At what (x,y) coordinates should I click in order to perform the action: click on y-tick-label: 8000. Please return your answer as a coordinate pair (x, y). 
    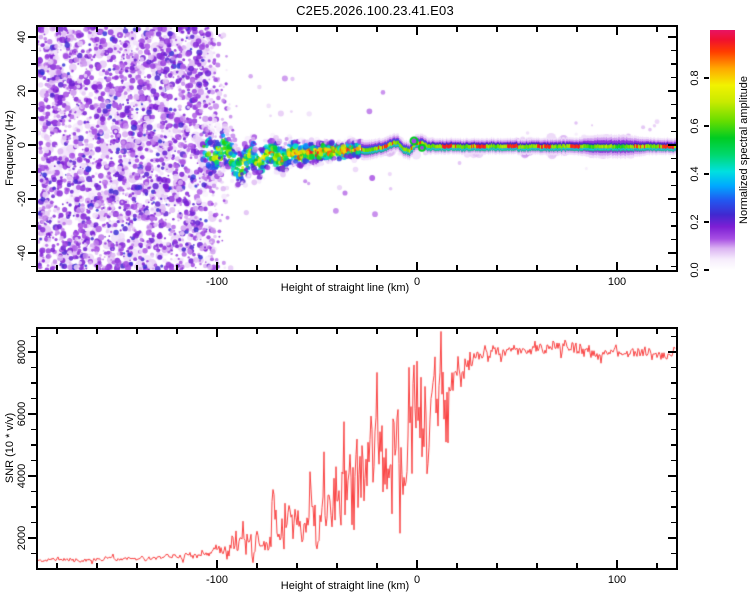
    Looking at the image, I should click on (22, 352).